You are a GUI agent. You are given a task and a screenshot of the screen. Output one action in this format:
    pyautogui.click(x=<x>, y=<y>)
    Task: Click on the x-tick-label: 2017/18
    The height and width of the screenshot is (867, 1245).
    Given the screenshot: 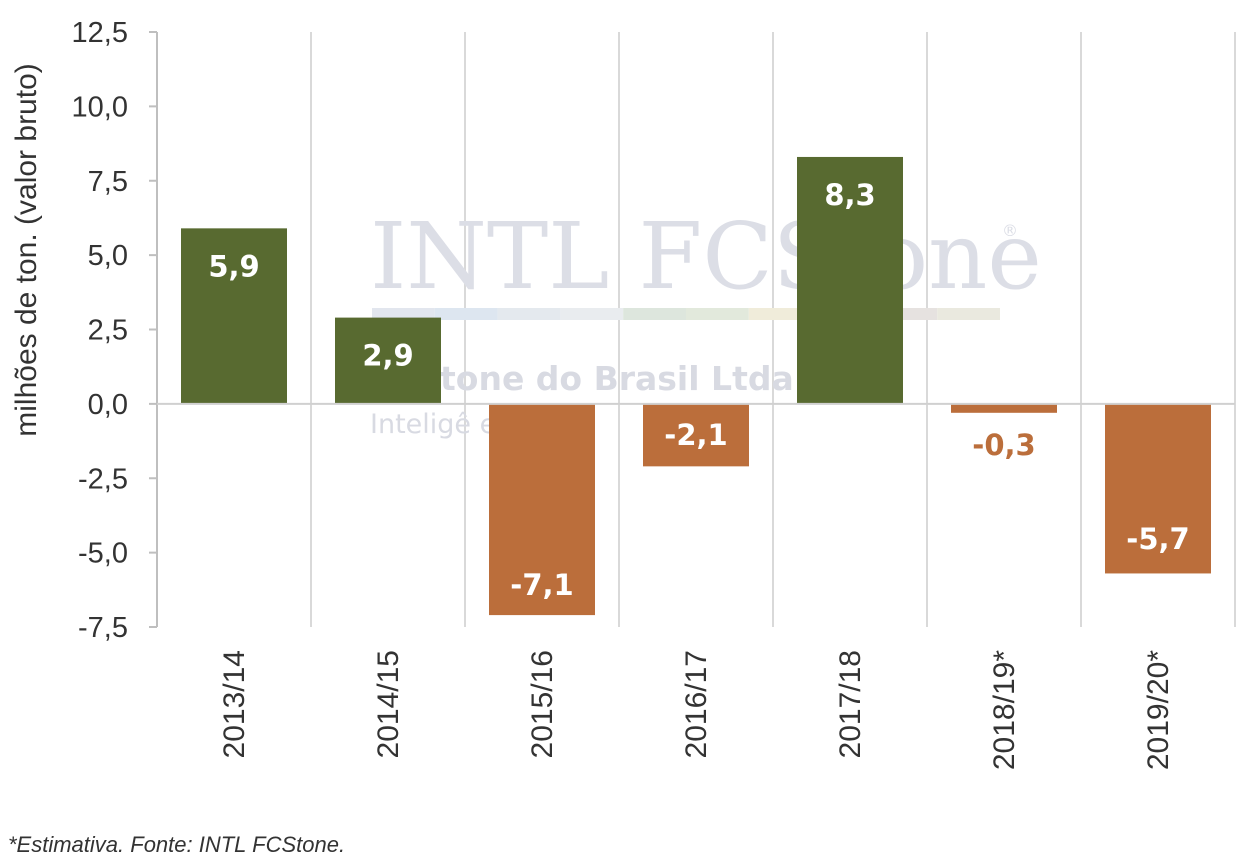 What is the action you would take?
    pyautogui.click(x=850, y=704)
    